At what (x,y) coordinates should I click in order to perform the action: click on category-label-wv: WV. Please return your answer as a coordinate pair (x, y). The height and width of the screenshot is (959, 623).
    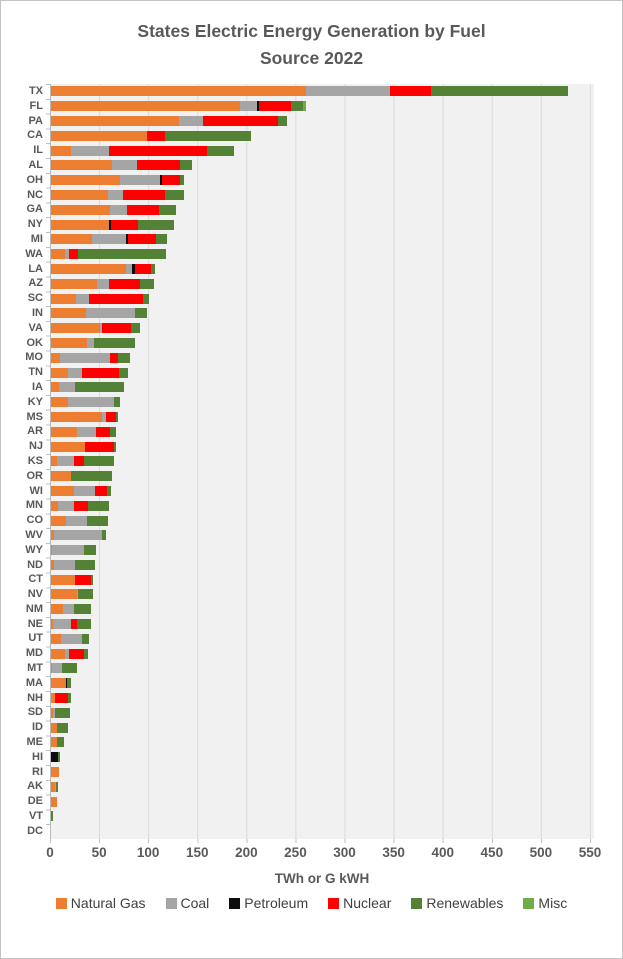
    Looking at the image, I should click on (34, 534).